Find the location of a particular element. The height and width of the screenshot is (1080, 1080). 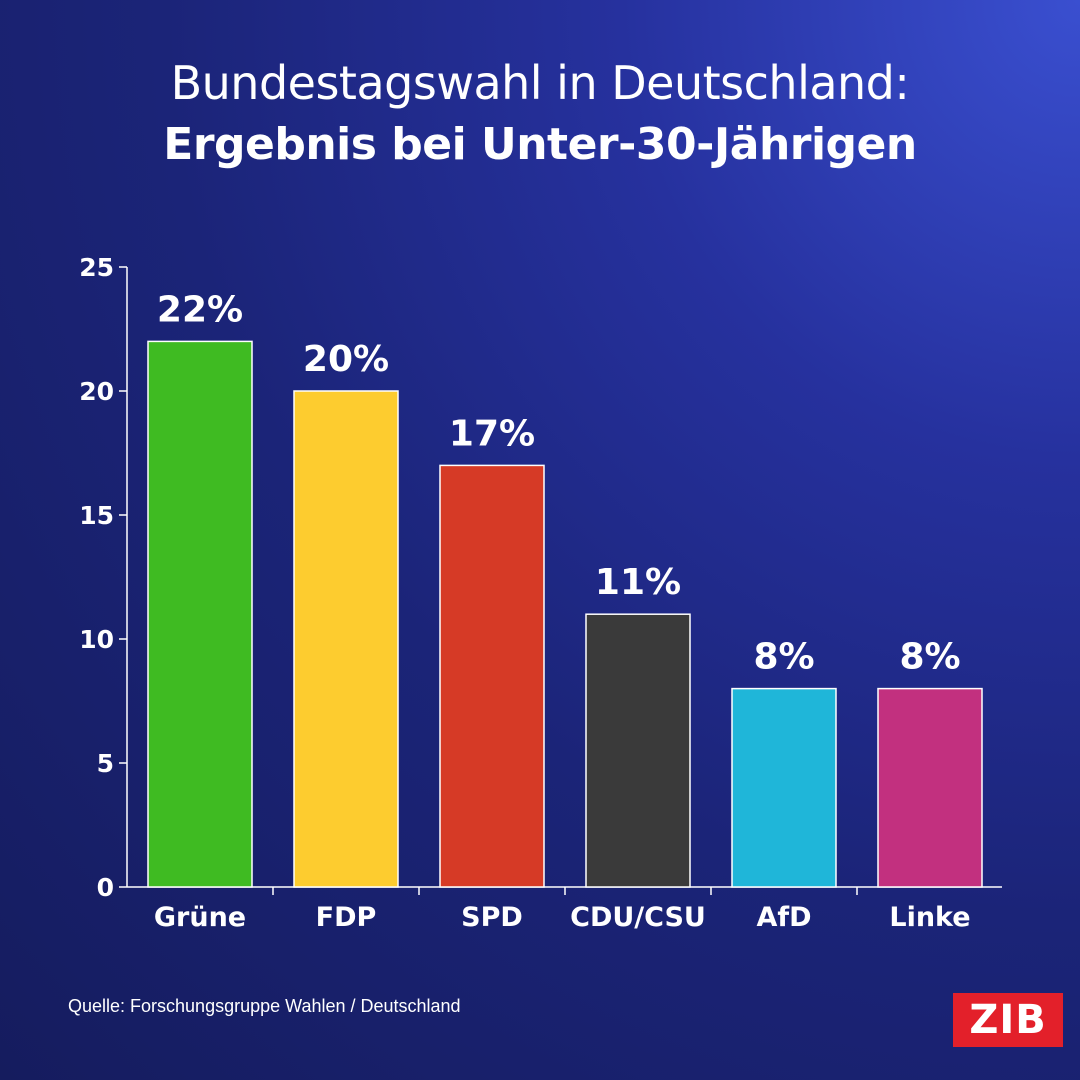

y-tick-label: 0 is located at coordinates (105, 887).